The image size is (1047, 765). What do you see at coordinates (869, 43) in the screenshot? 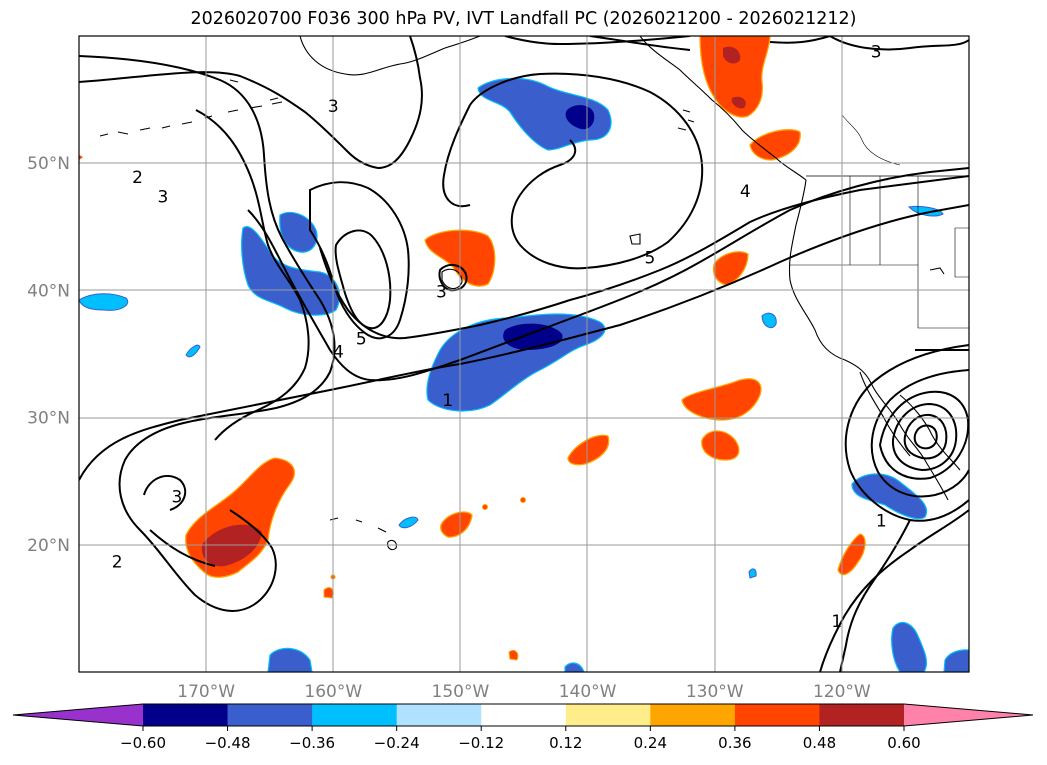
I see `contour-3-ne` at bounding box center [869, 43].